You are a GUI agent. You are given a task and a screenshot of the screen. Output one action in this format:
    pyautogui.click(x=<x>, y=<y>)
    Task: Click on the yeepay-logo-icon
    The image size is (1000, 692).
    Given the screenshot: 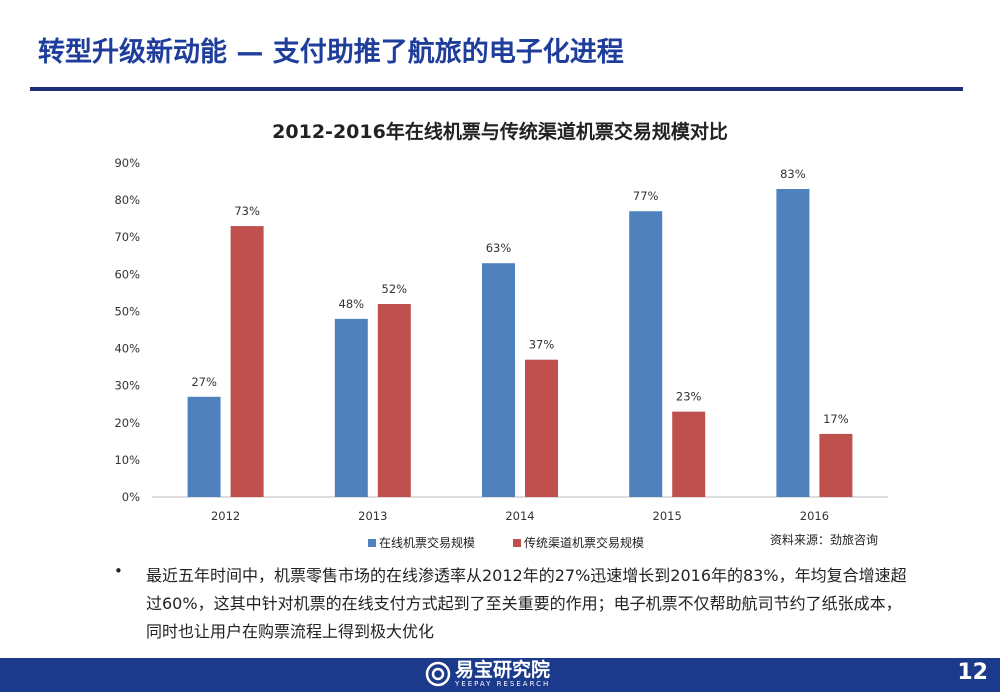 What is the action you would take?
    pyautogui.click(x=438, y=674)
    